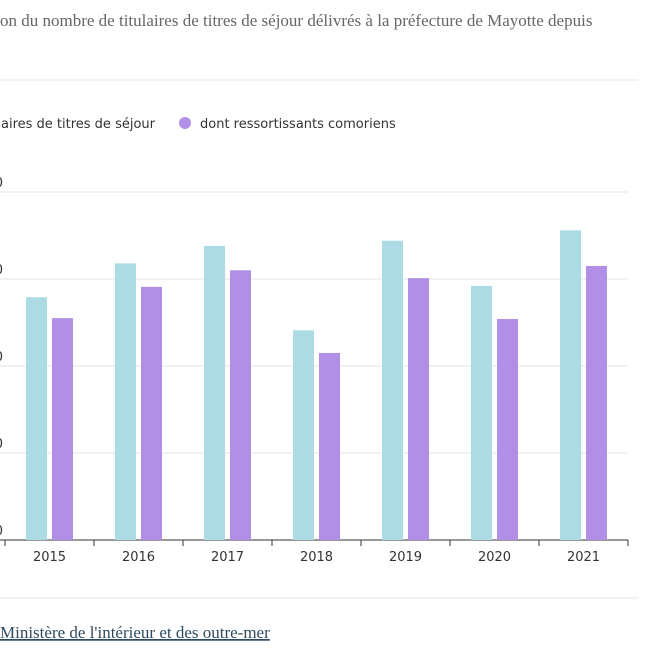  Describe the element at coordinates (316, 557) in the screenshot. I see `x-tick-label: 2018` at that location.